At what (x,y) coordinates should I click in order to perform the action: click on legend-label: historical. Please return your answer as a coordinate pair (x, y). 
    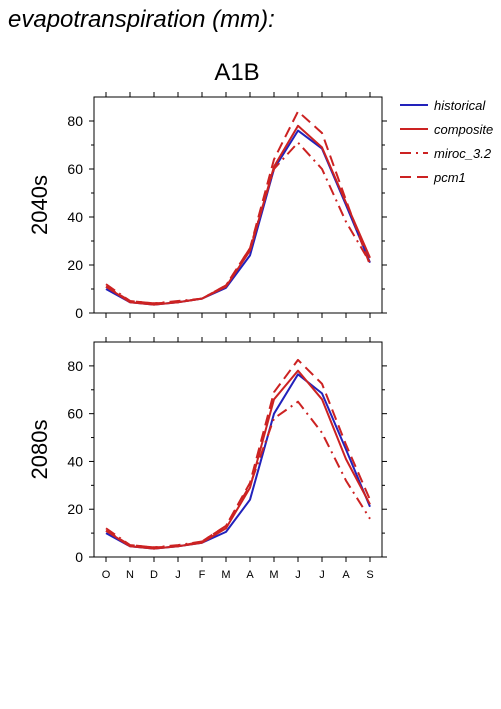
    Looking at the image, I should click on (460, 105).